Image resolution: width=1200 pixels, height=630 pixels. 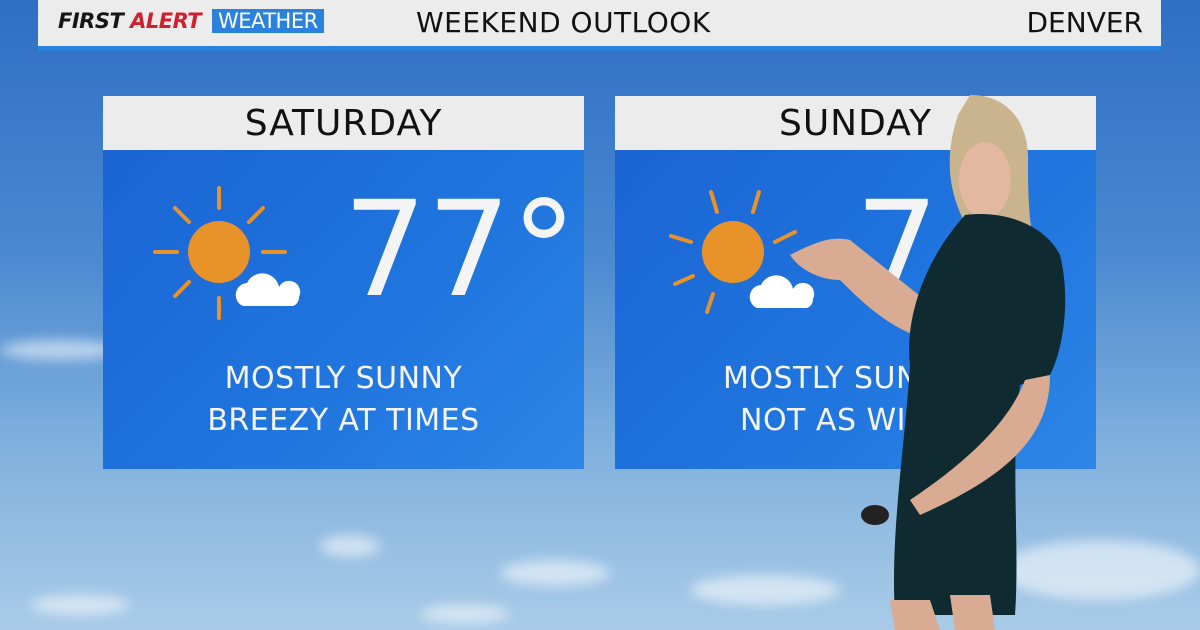 I want to click on page-title: WEEKEND OUTLOOK, so click(x=563, y=22).